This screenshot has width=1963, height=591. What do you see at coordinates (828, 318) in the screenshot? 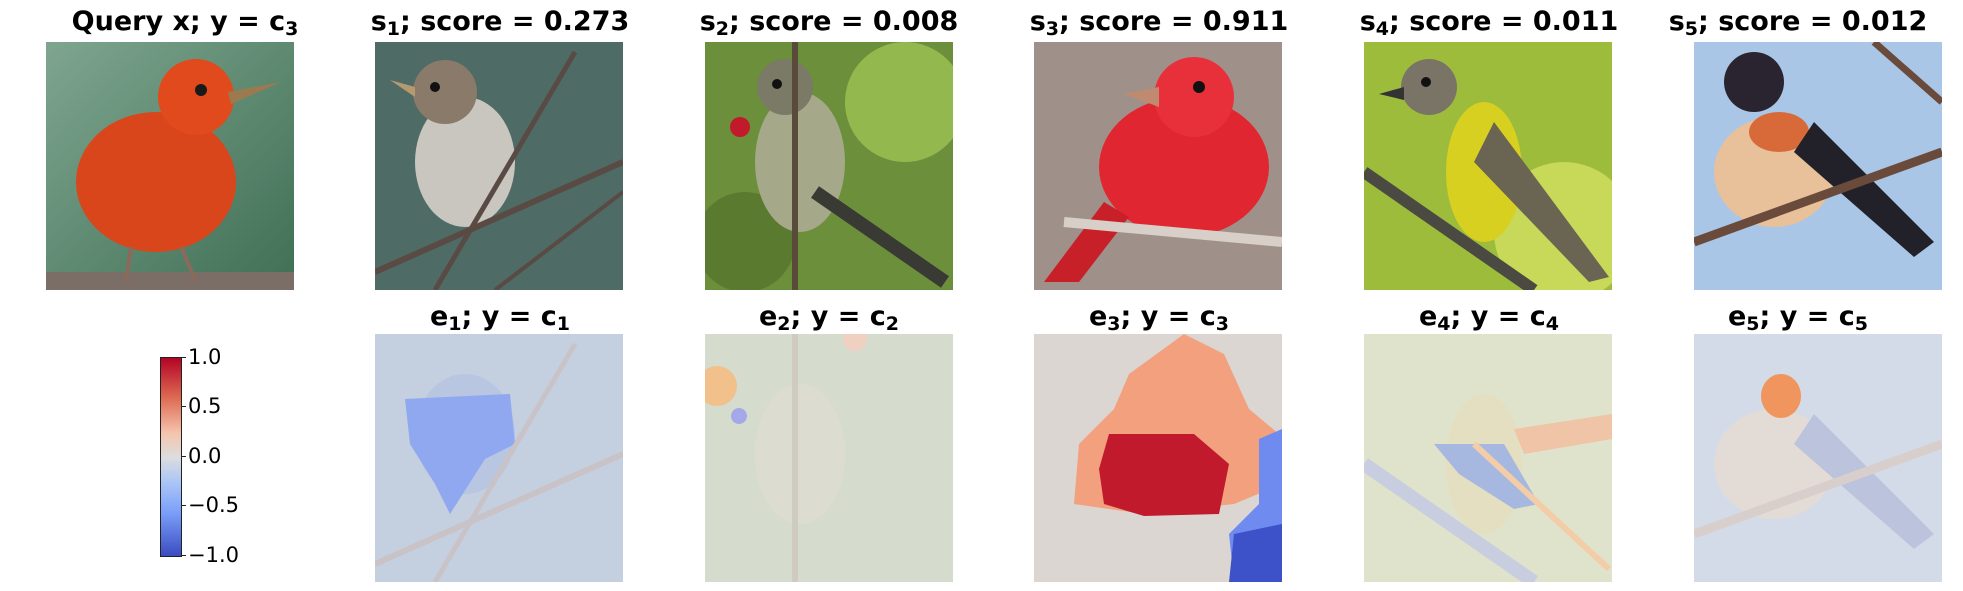
I see `explanation-title-2: e2; y = c2` at bounding box center [828, 318].